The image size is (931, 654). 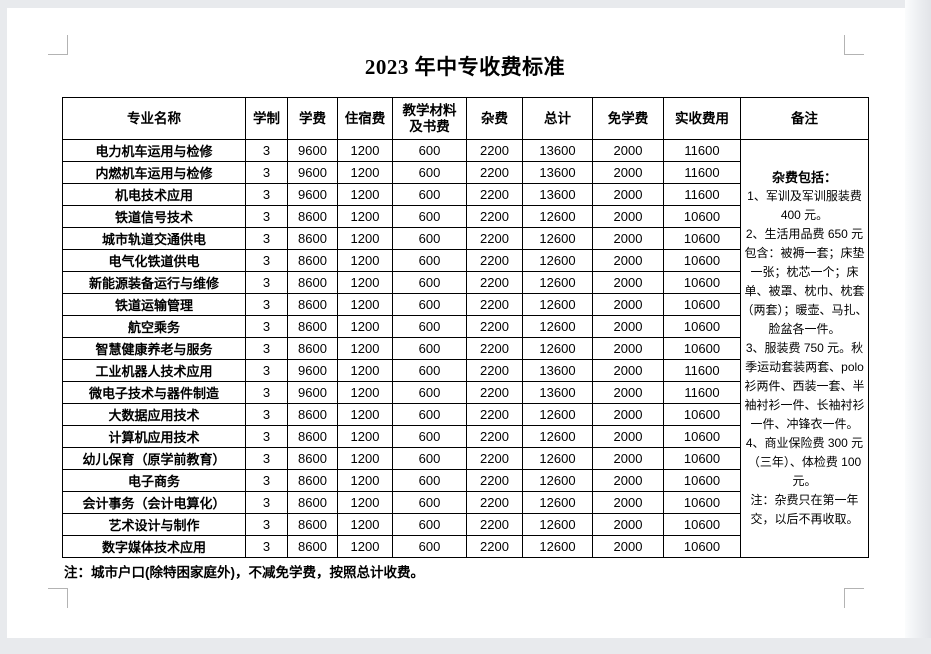 I want to click on column-header-7: 免学费, so click(x=628, y=118).